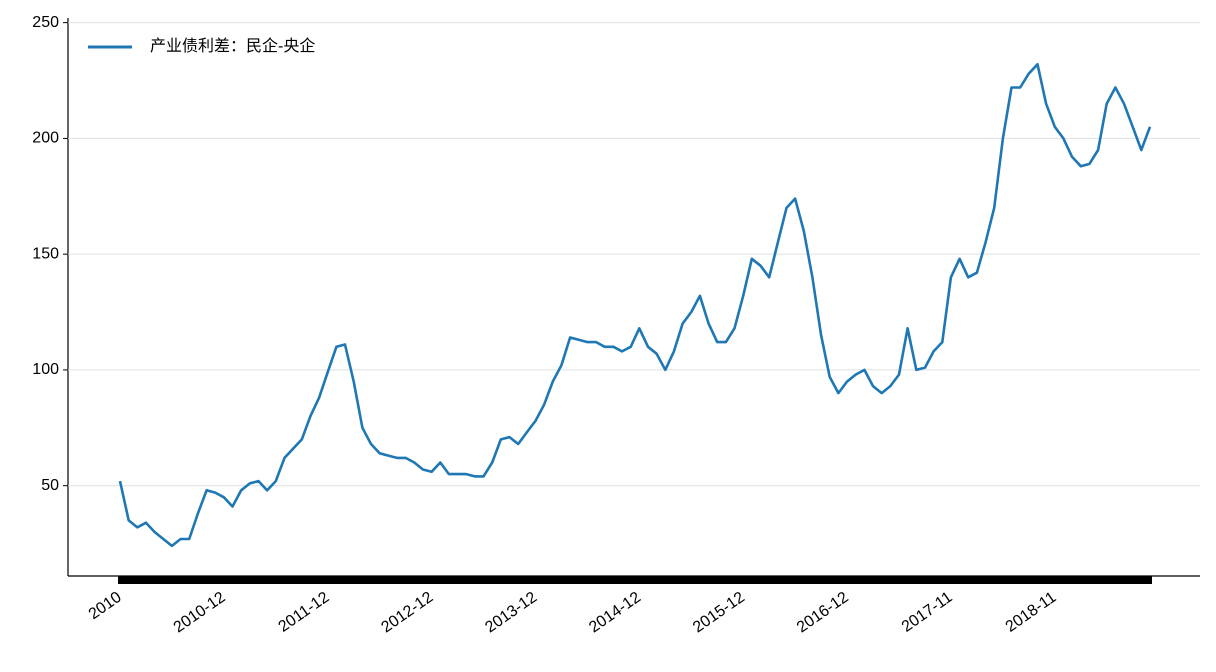 The height and width of the screenshot is (672, 1216). What do you see at coordinates (823, 613) in the screenshot?
I see `x-tick-label: 2016-12` at bounding box center [823, 613].